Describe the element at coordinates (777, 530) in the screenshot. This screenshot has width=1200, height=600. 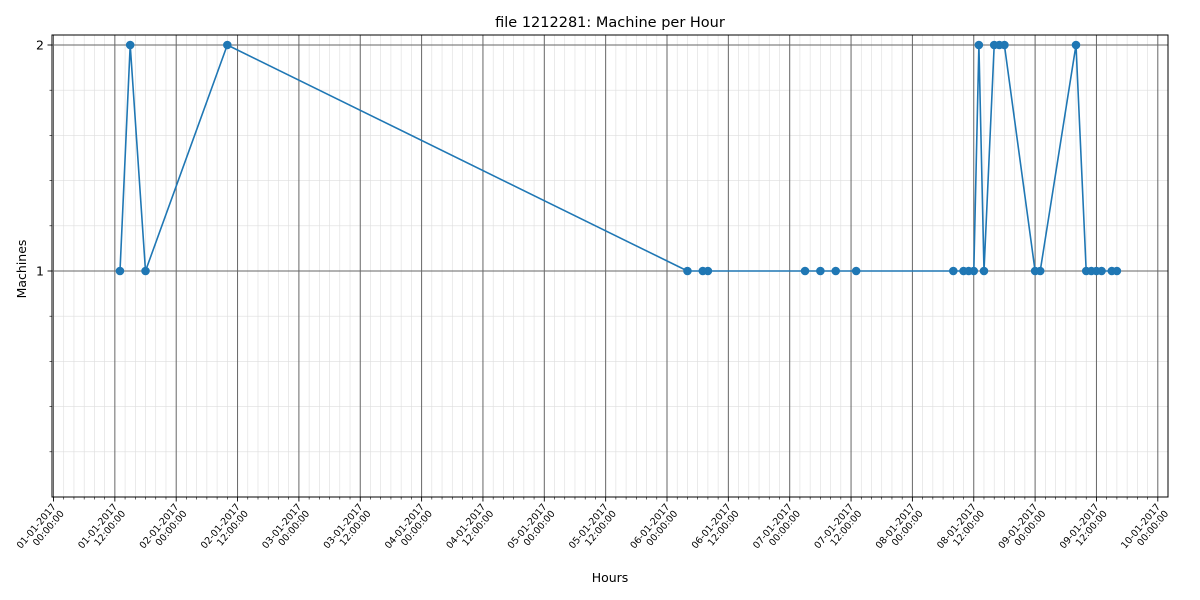
I see `x-tick-label: 07-01-201700:00:00` at that location.